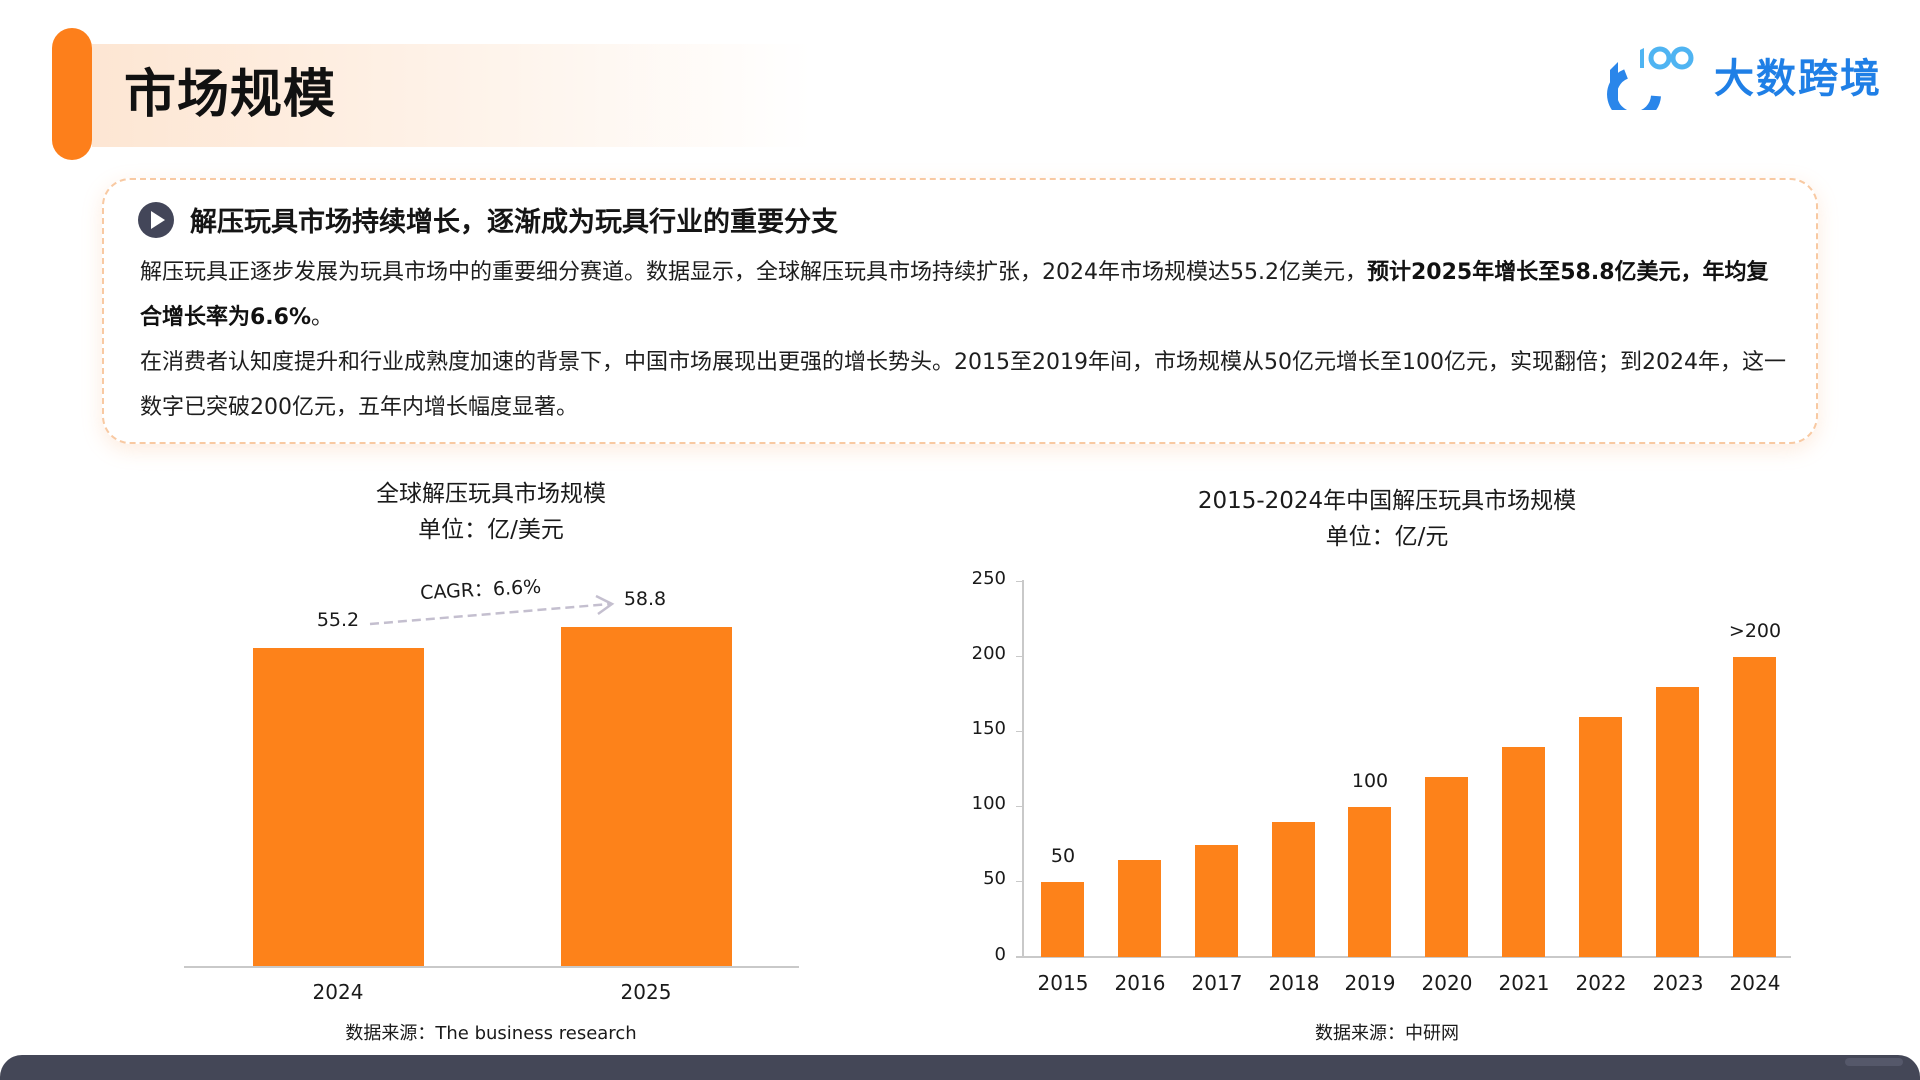  I want to click on bar-2025, so click(646, 796).